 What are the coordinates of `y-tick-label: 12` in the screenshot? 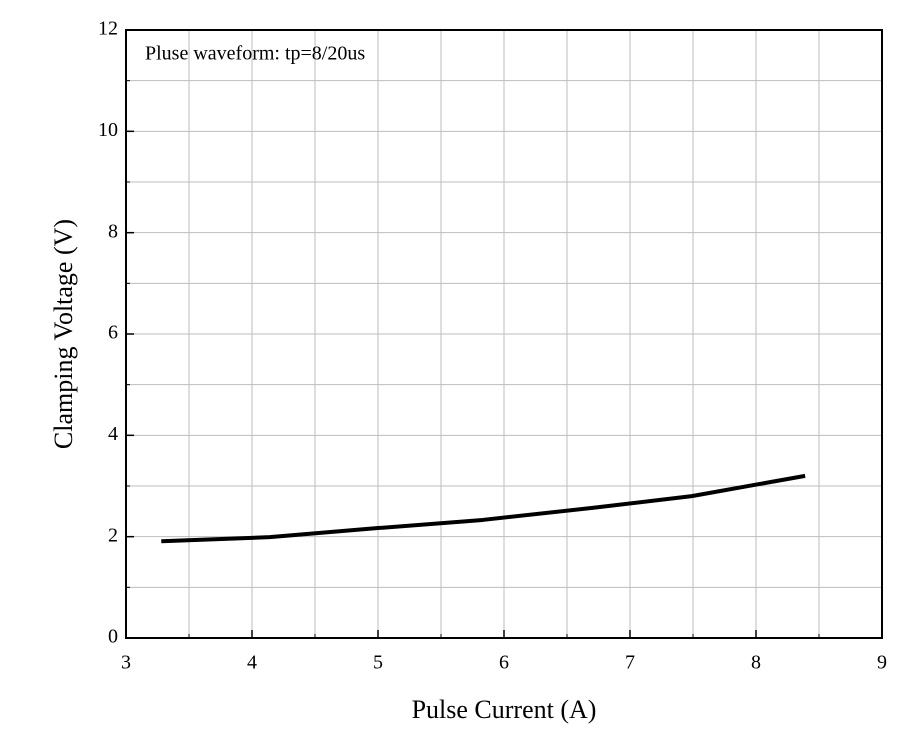 It's located at (108, 29).